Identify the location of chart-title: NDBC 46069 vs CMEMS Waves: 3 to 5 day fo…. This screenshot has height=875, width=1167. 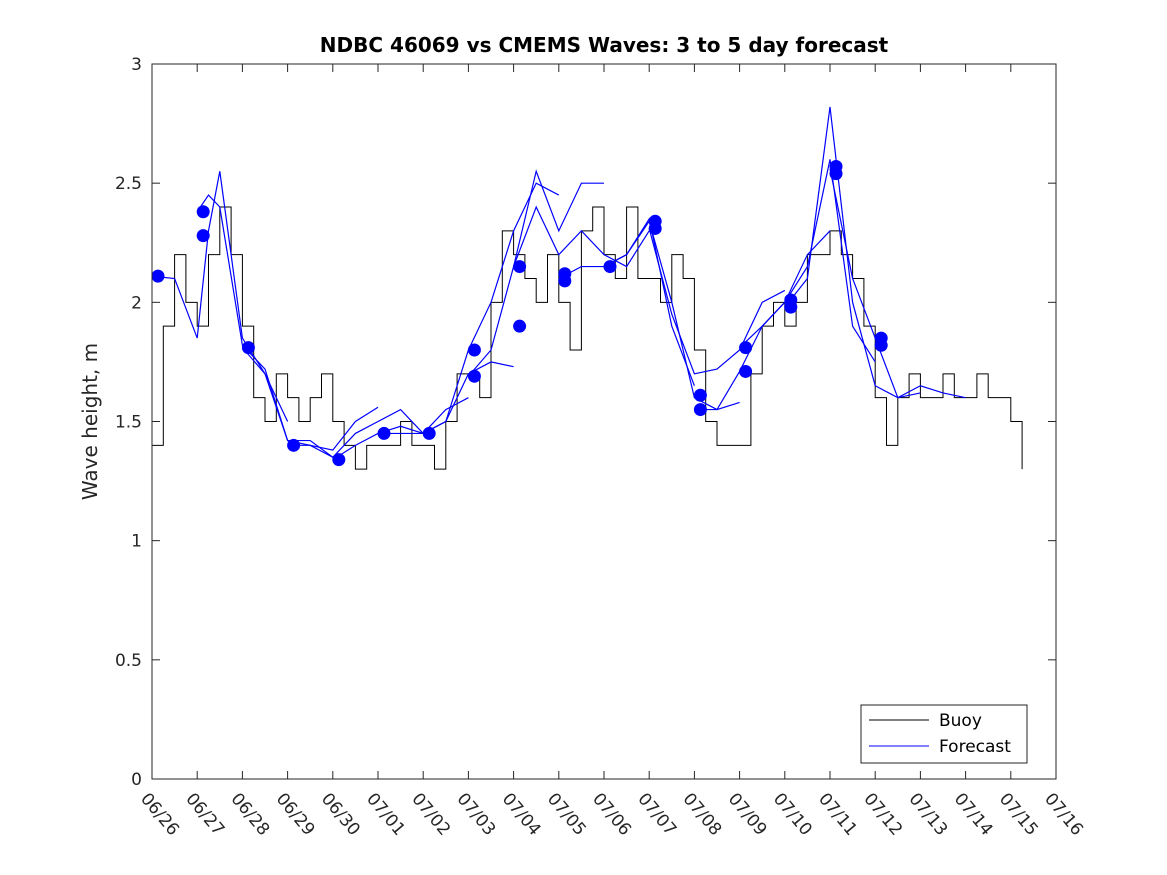
(604, 45).